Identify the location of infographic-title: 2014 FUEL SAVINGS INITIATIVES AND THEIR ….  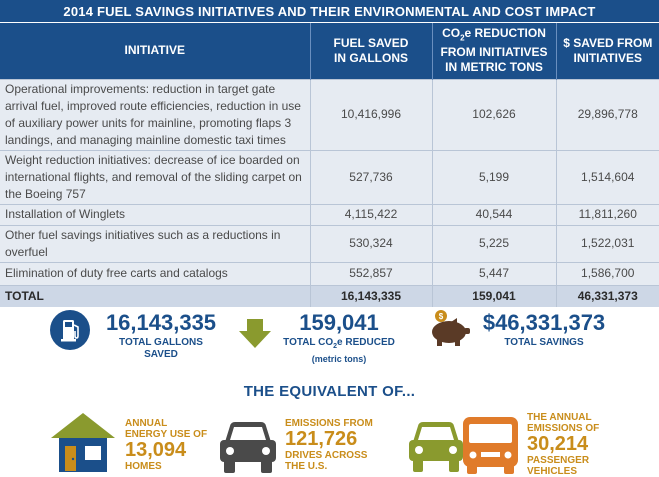
(329, 11).